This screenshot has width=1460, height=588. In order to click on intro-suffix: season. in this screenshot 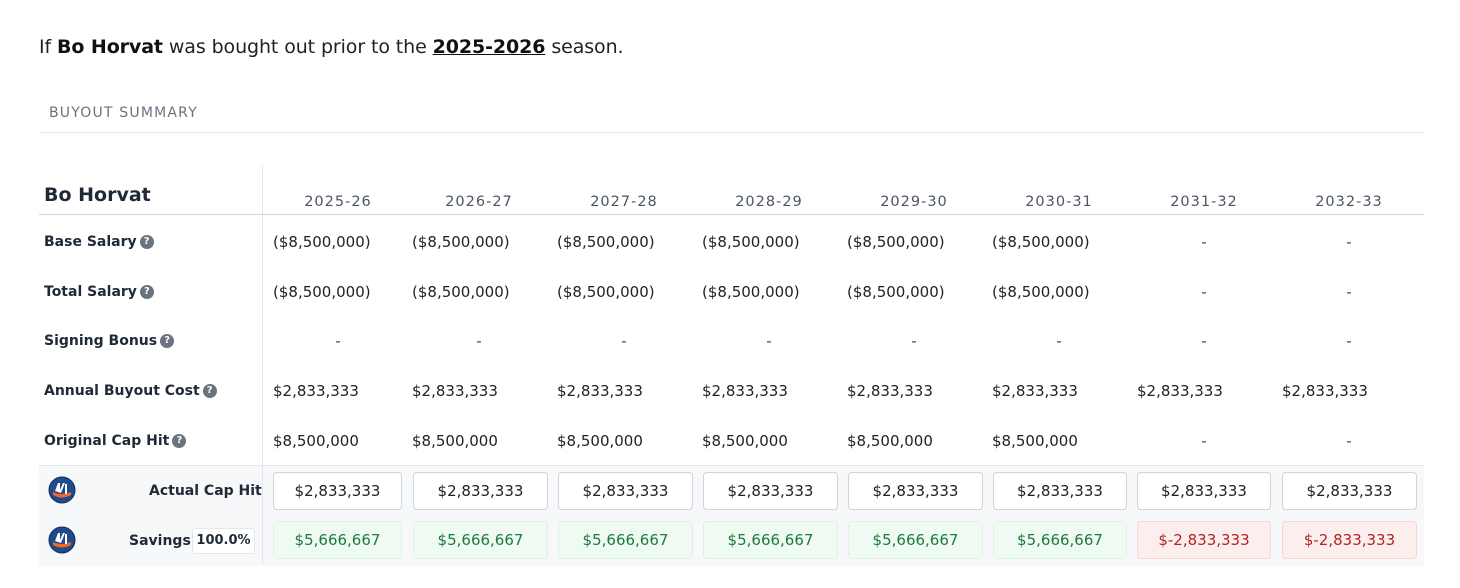, I will do `click(584, 47)`.